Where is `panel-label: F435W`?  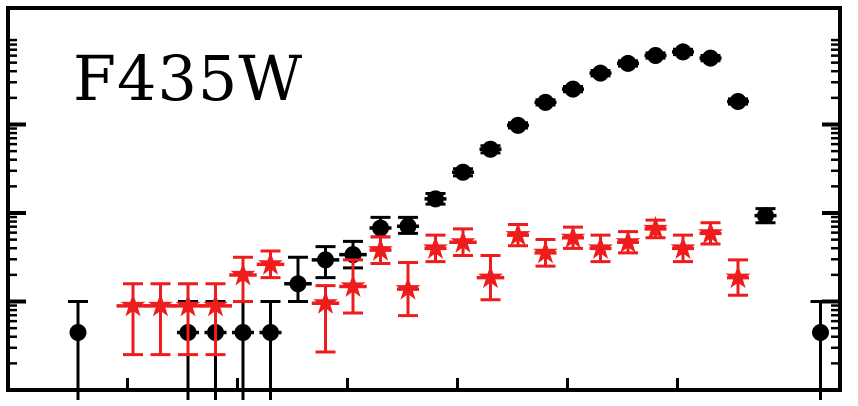 panel-label: F435W is located at coordinates (188, 78).